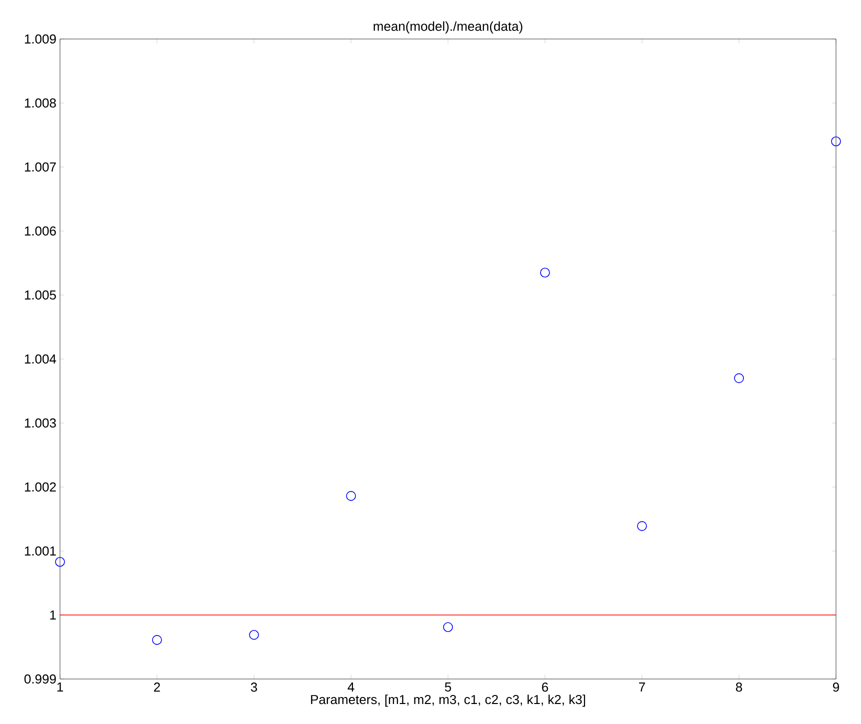 This screenshot has height=724, width=861. What do you see at coordinates (448, 700) in the screenshot?
I see `x-axis-title: Parameters, [m1, m2, m3, c1, c2, c3, k1, k2, k3]` at bounding box center [448, 700].